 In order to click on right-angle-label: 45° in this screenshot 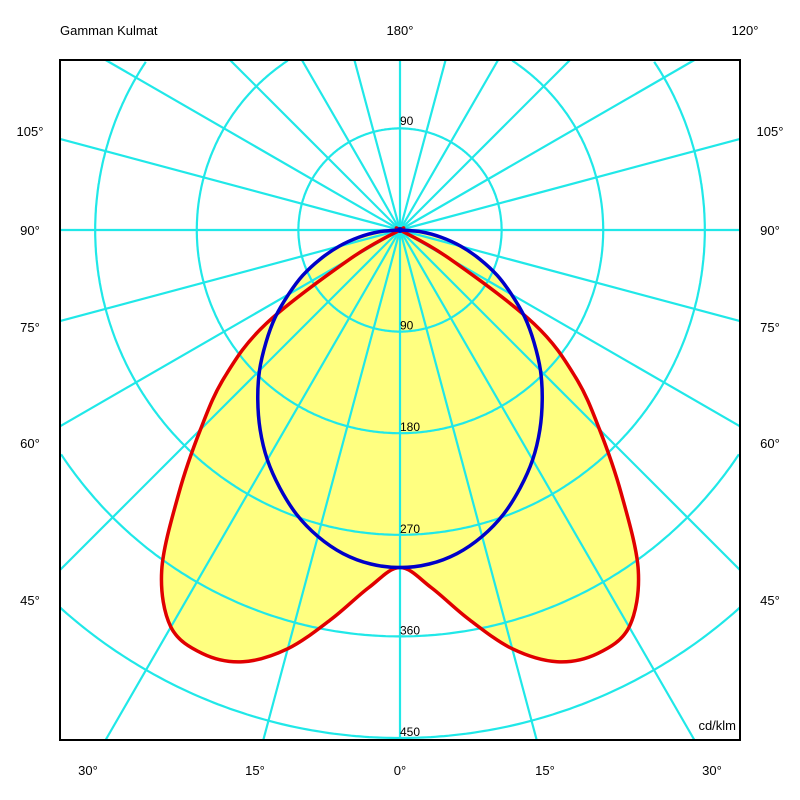, I will do `click(770, 600)`.